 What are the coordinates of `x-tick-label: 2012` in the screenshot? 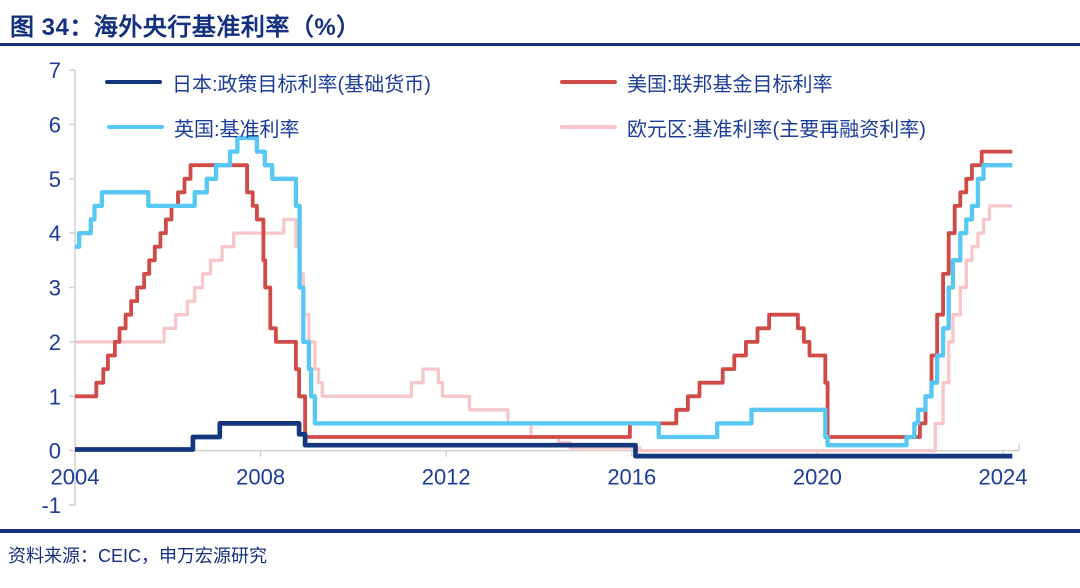 It's located at (446, 477).